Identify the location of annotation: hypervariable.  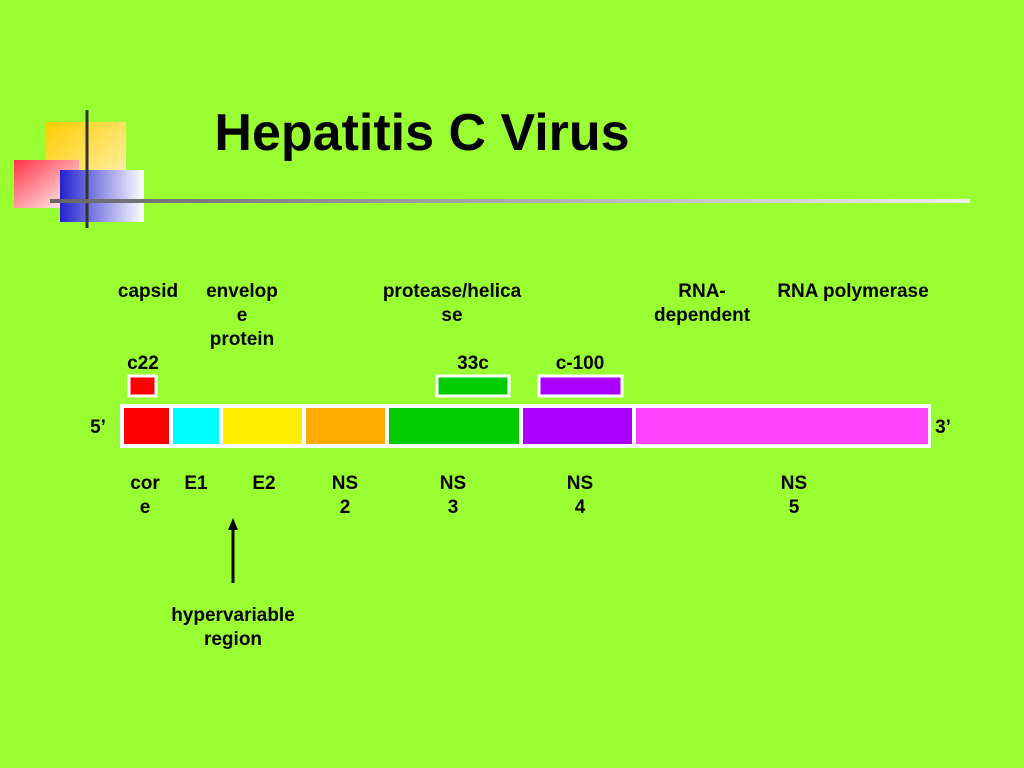
(233, 615).